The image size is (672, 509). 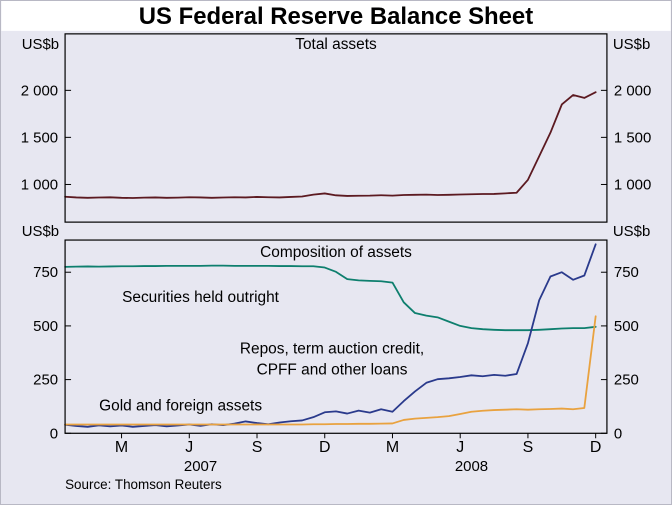 What do you see at coordinates (143, 484) in the screenshot?
I see `source-note: Source: Thomson Reuters` at bounding box center [143, 484].